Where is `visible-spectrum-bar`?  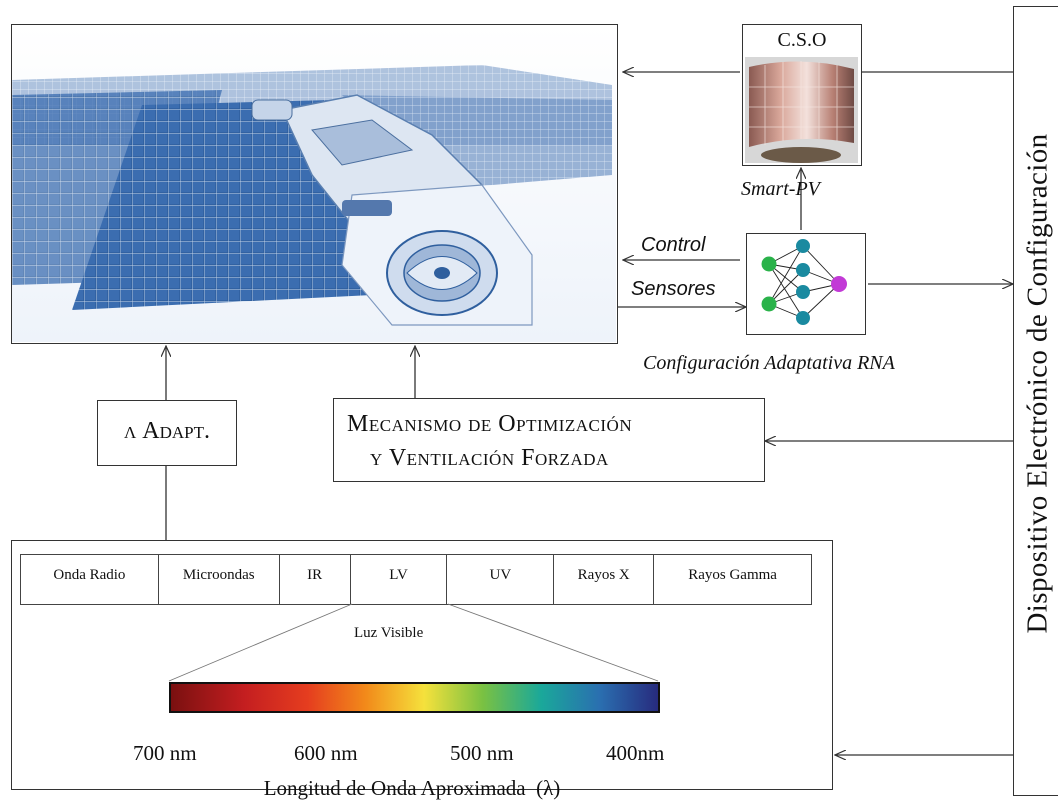
visible-spectrum-bar is located at coordinates (414, 697).